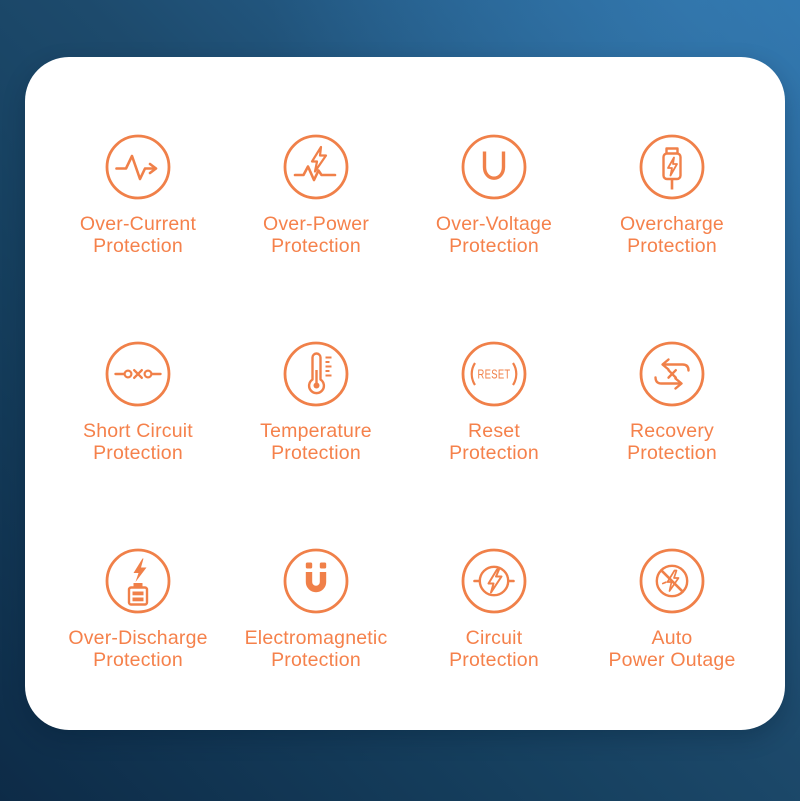 The image size is (800, 801). Describe the element at coordinates (672, 581) in the screenshot. I see `auto-power-outage-icon` at that location.